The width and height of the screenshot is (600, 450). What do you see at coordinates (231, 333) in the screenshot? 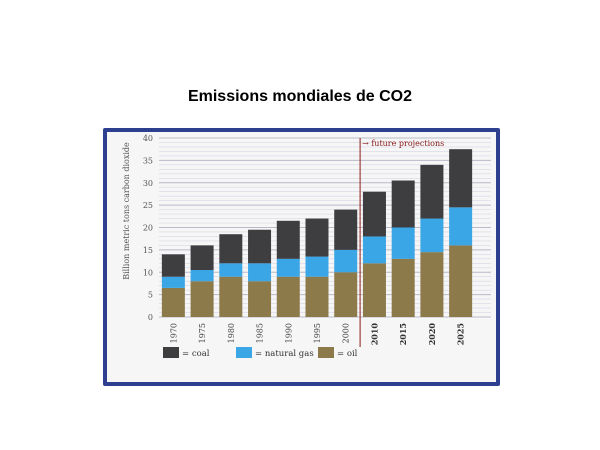
I see `x-tick-label: 1980` at bounding box center [231, 333].